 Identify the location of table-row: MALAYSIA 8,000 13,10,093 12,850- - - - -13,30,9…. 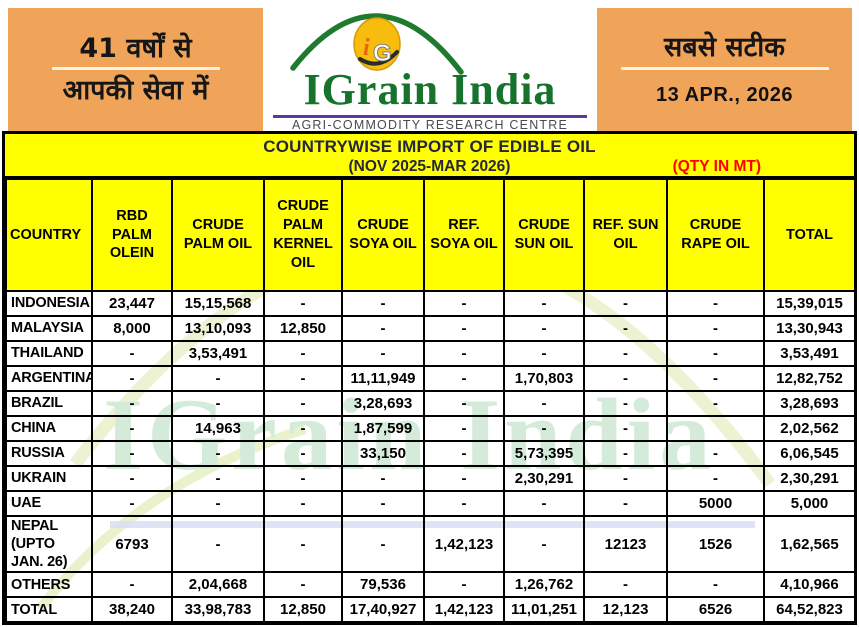
(429, 328).